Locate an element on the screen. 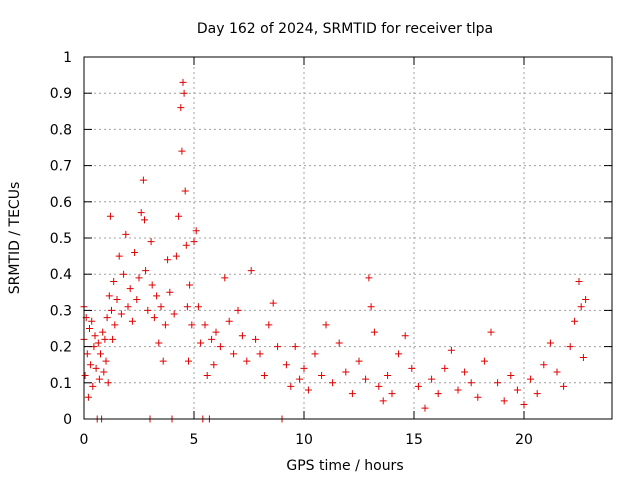  x-tick-label: 20 is located at coordinates (524, 440).